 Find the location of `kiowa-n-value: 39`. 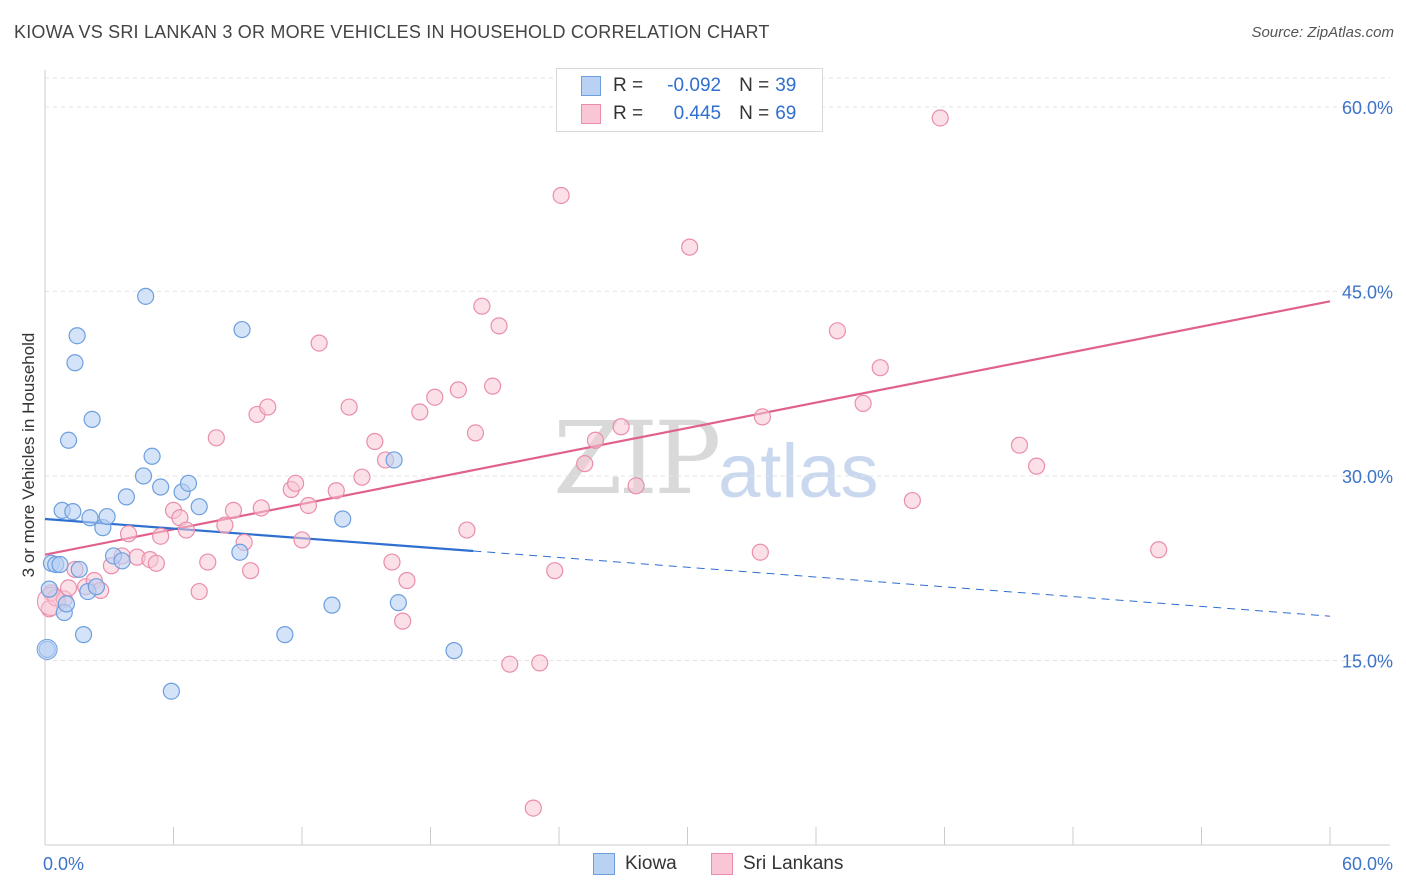

kiowa-n-value: 39 is located at coordinates (786, 85).